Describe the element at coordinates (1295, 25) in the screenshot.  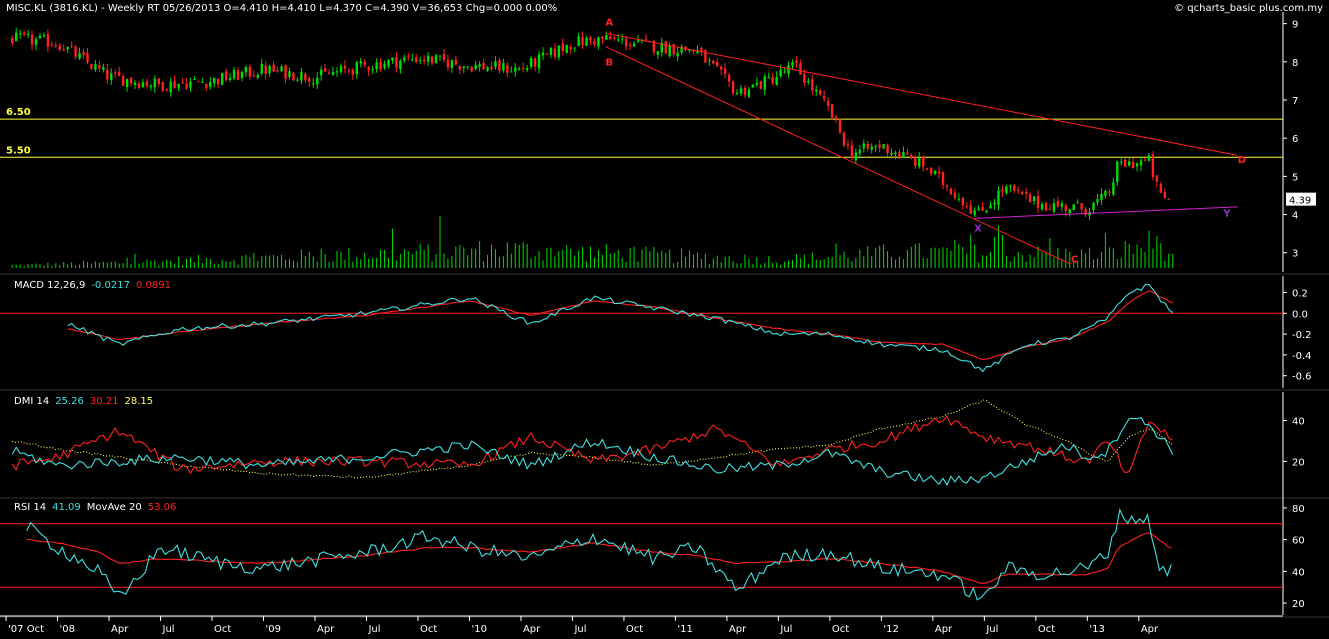
I see `price-y-tick-label: 9` at that location.